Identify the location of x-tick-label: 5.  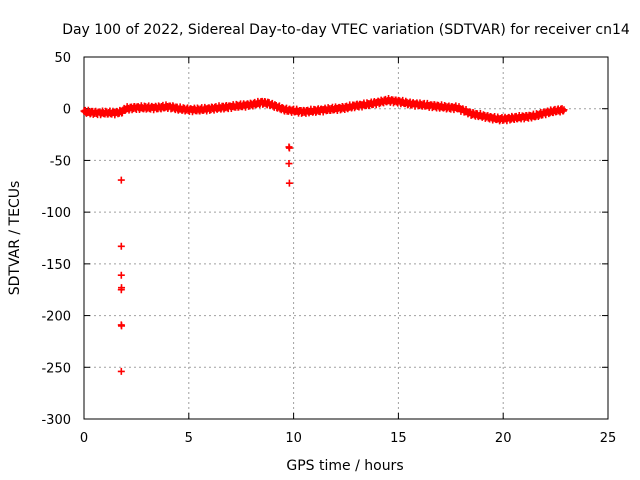
(189, 438).